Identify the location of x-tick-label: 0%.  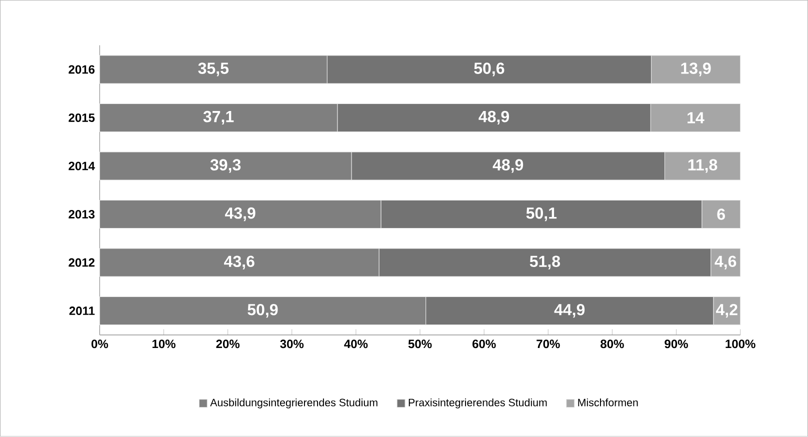
(100, 344).